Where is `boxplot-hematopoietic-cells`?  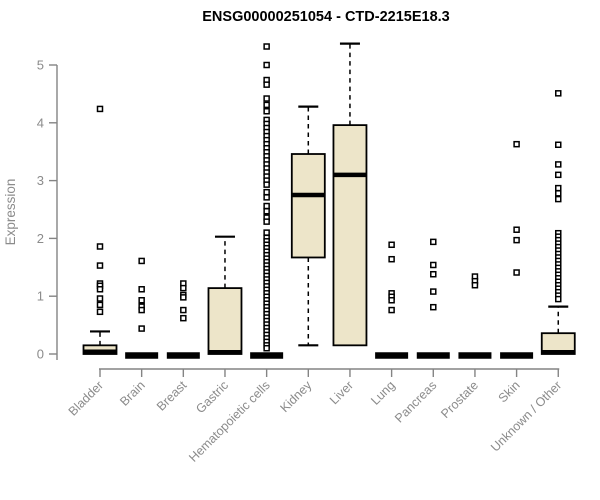
boxplot-hematopoietic-cells is located at coordinates (267, 201).